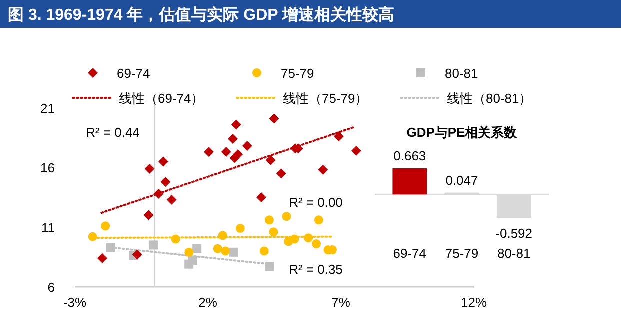  What do you see at coordinates (161, 98) in the screenshot?
I see `legend-label: 线性（69-74）` at bounding box center [161, 98].